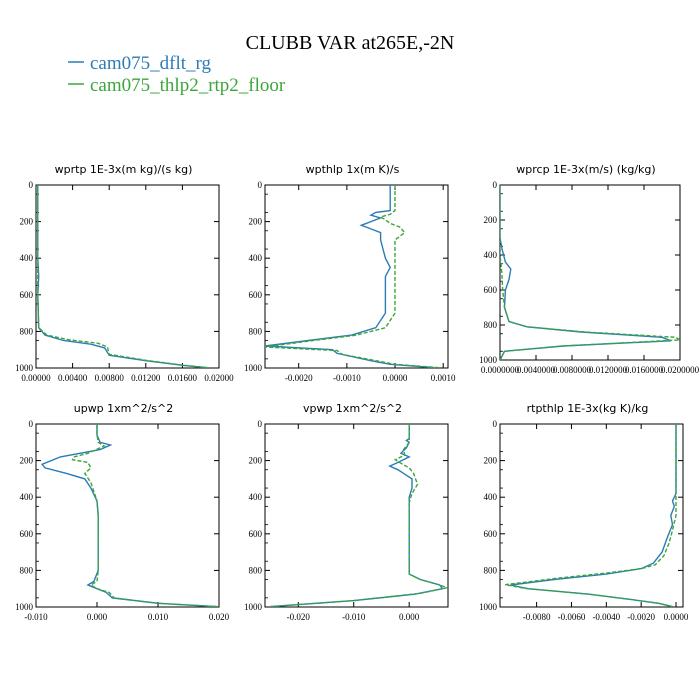 This screenshot has height=700, width=700. I want to click on series-line-wpthlp-dflt, so click(349, 276).